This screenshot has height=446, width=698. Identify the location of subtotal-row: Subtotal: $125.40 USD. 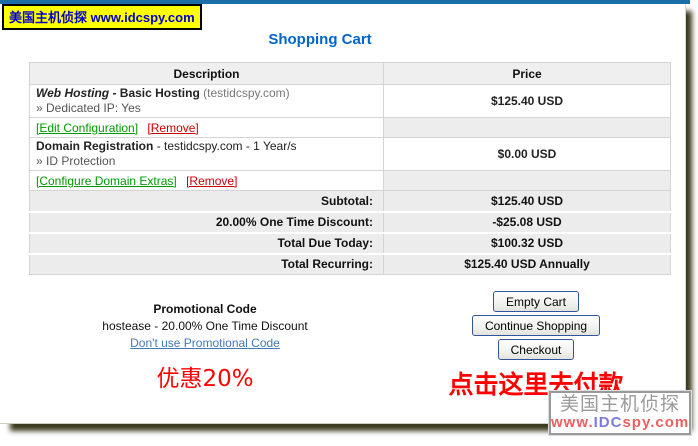
(350, 201).